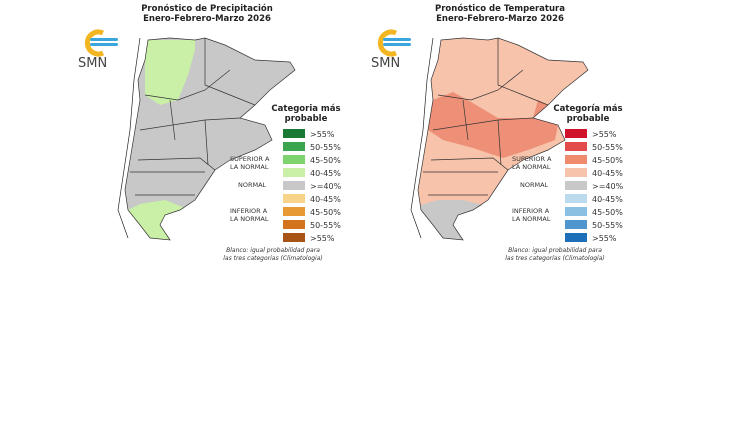  I want to click on south-normal-region, so click(452, 220).